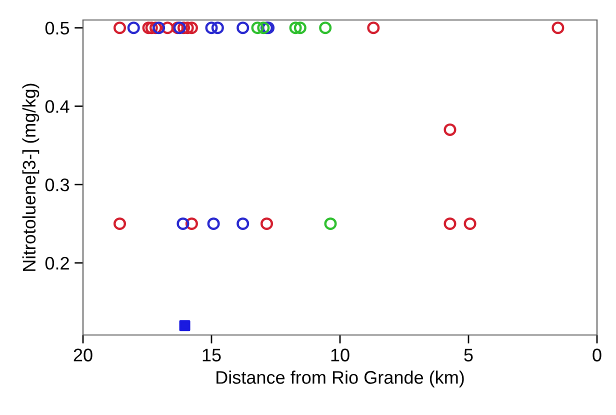 The image size is (616, 415). I want to click on x-tick-label: 20, so click(83, 355).